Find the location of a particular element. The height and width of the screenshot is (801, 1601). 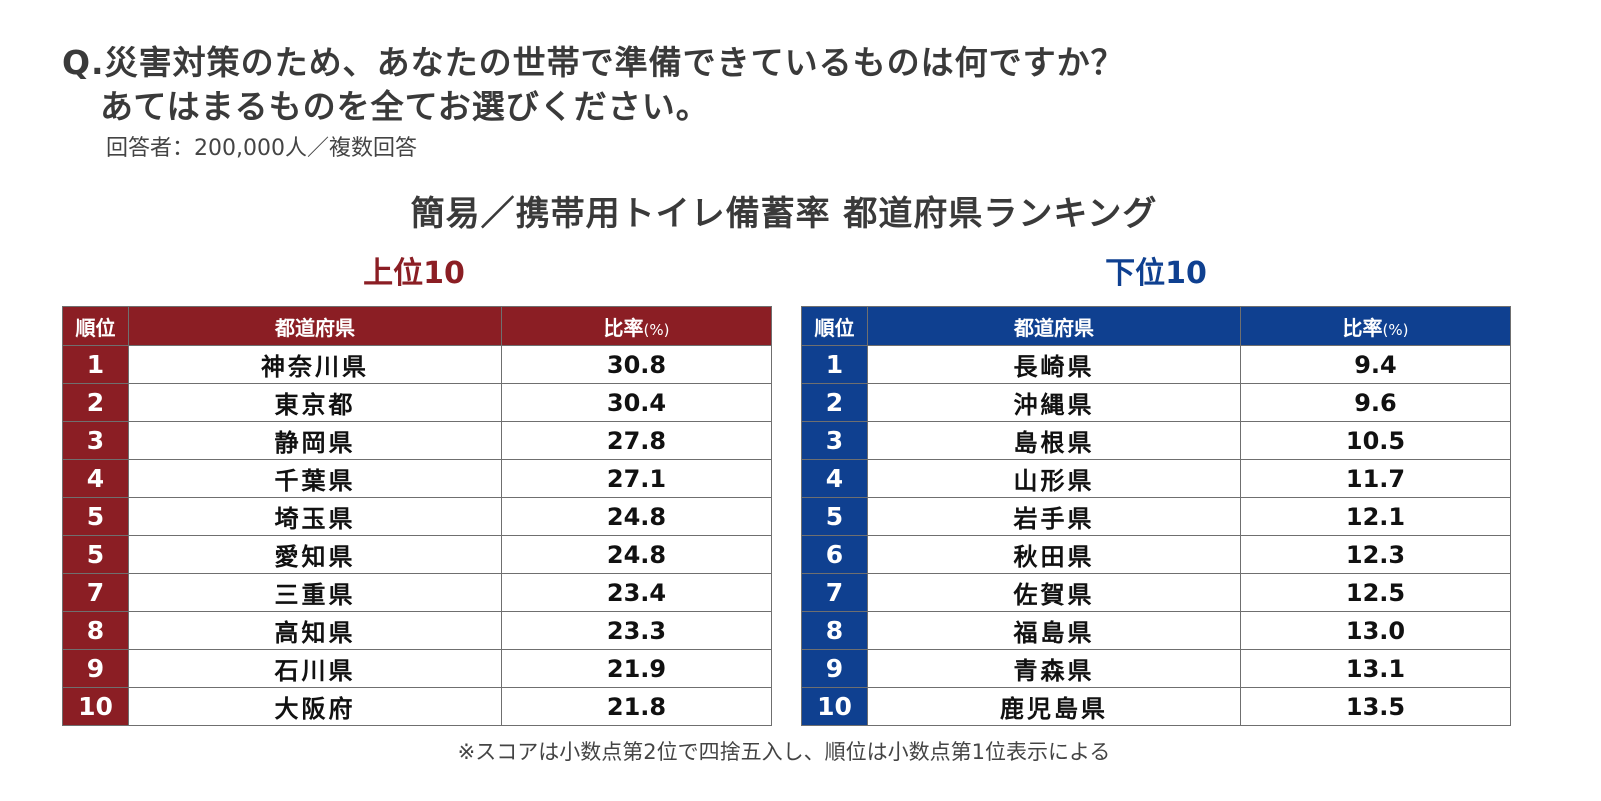

table-row: 5 岩手県 12.1 is located at coordinates (1156, 516).